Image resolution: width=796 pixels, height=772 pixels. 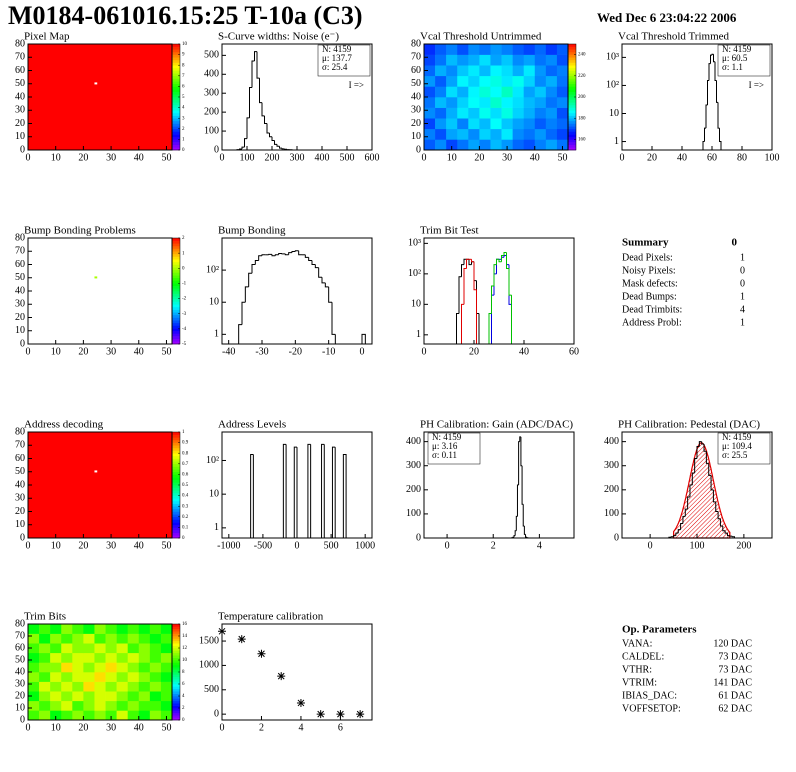 I want to click on parameter-value: 61 DAC, so click(x=735, y=695).